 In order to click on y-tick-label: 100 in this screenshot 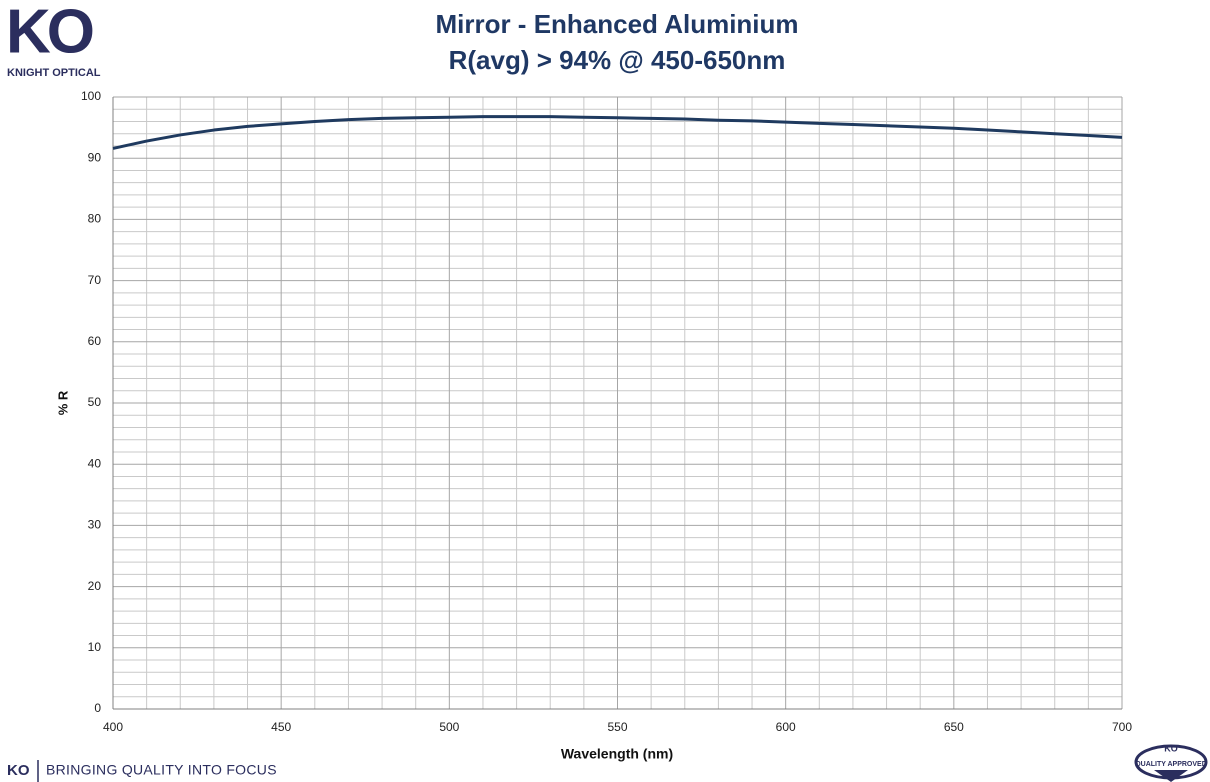, I will do `click(91, 96)`.